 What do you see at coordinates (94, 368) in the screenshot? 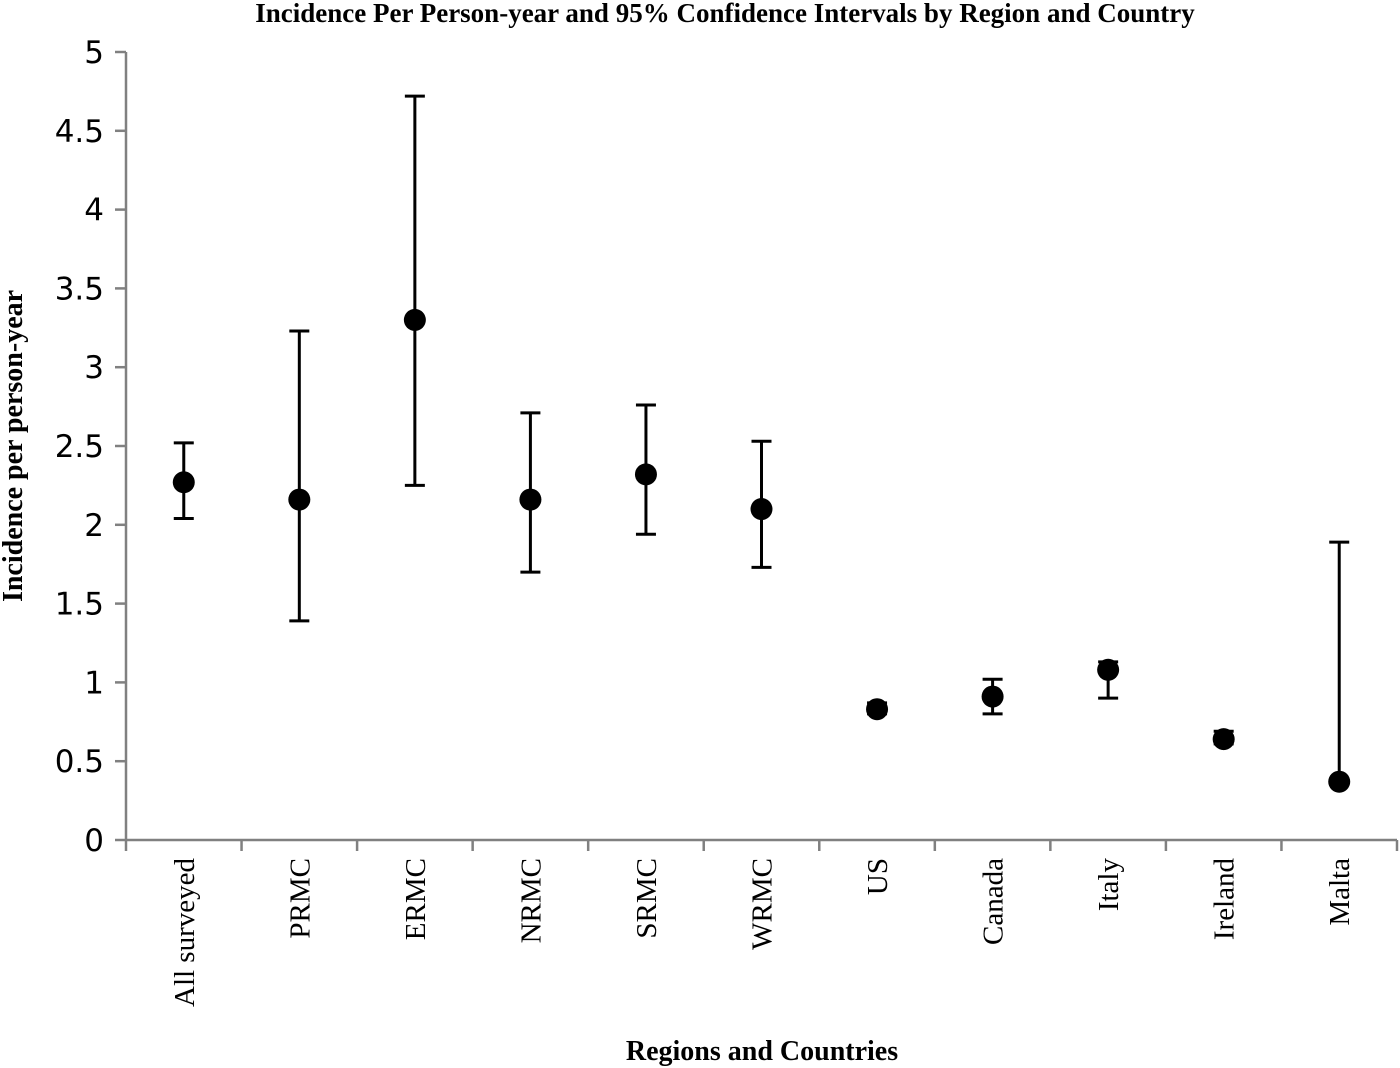
I see `y-tick-label: 3` at bounding box center [94, 368].